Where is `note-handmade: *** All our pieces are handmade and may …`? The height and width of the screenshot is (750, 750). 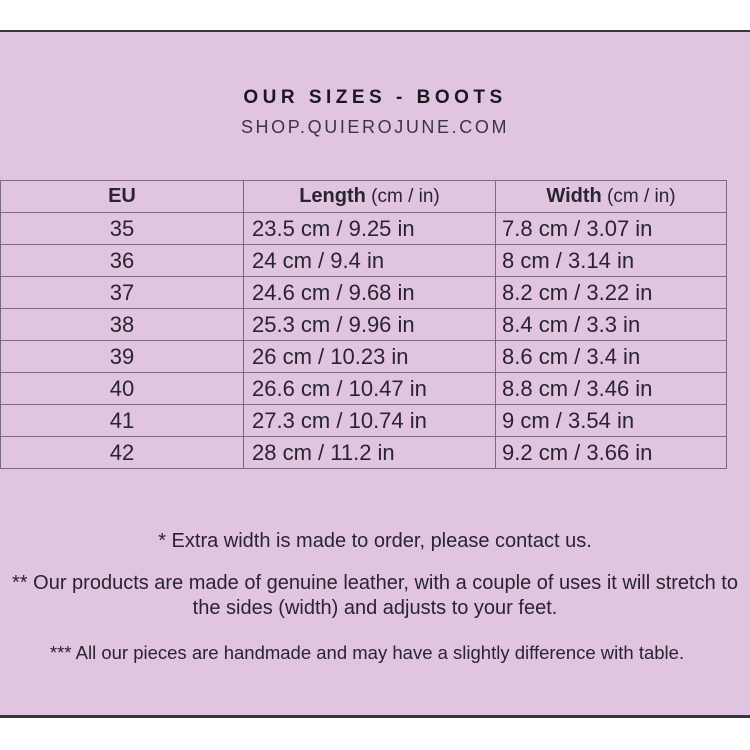
note-handmade: *** All our pieces are handmade and may … is located at coordinates (367, 652).